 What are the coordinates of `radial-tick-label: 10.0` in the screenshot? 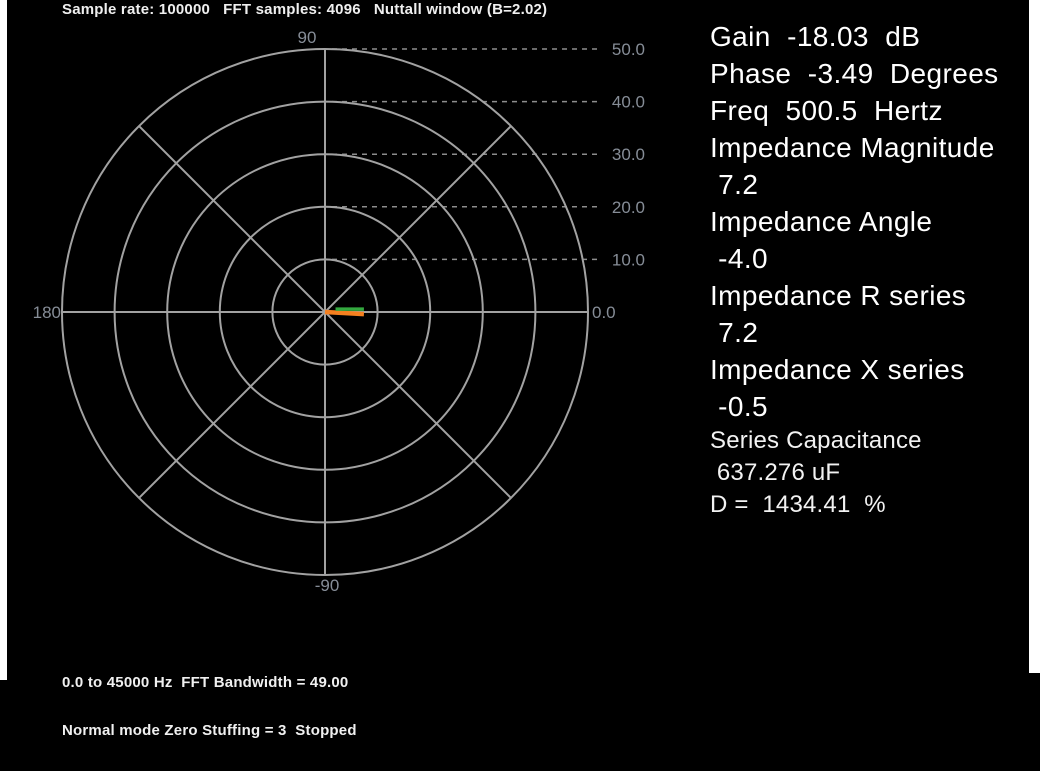 It's located at (628, 259).